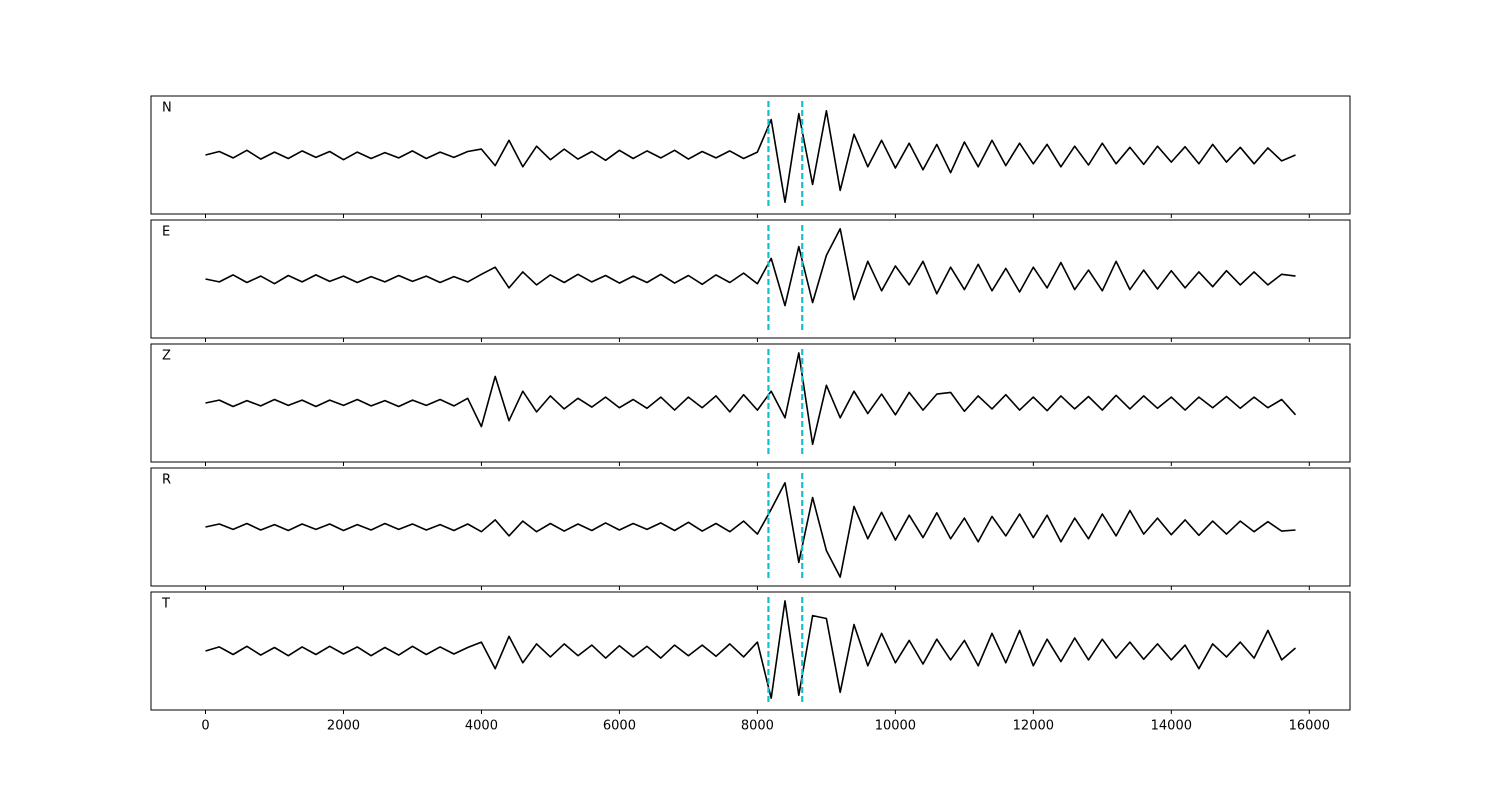 This screenshot has width=1500, height=804. I want to click on x-tick-label: 4000, so click(481, 726).